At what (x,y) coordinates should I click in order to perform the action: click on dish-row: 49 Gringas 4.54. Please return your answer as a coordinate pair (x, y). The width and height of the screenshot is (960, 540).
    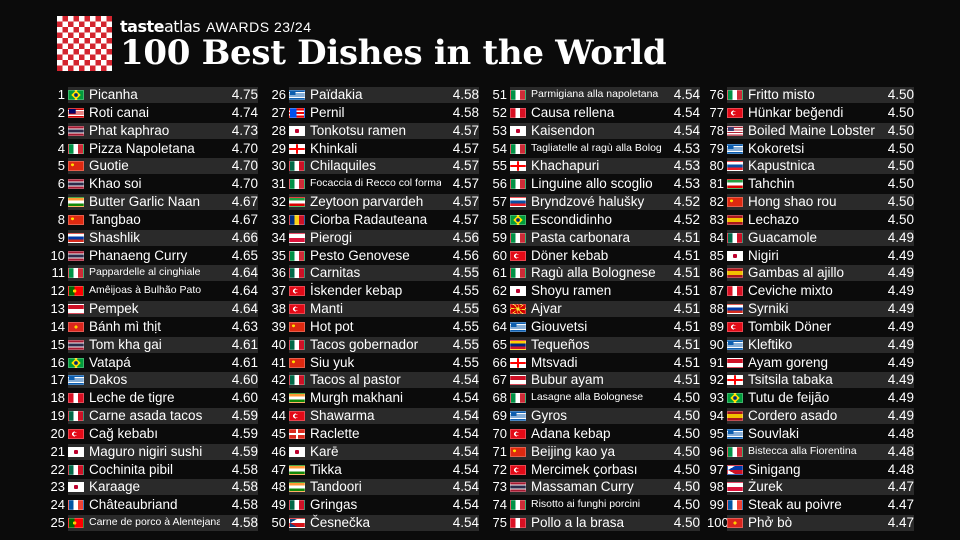
    Looking at the image, I should click on (374, 505).